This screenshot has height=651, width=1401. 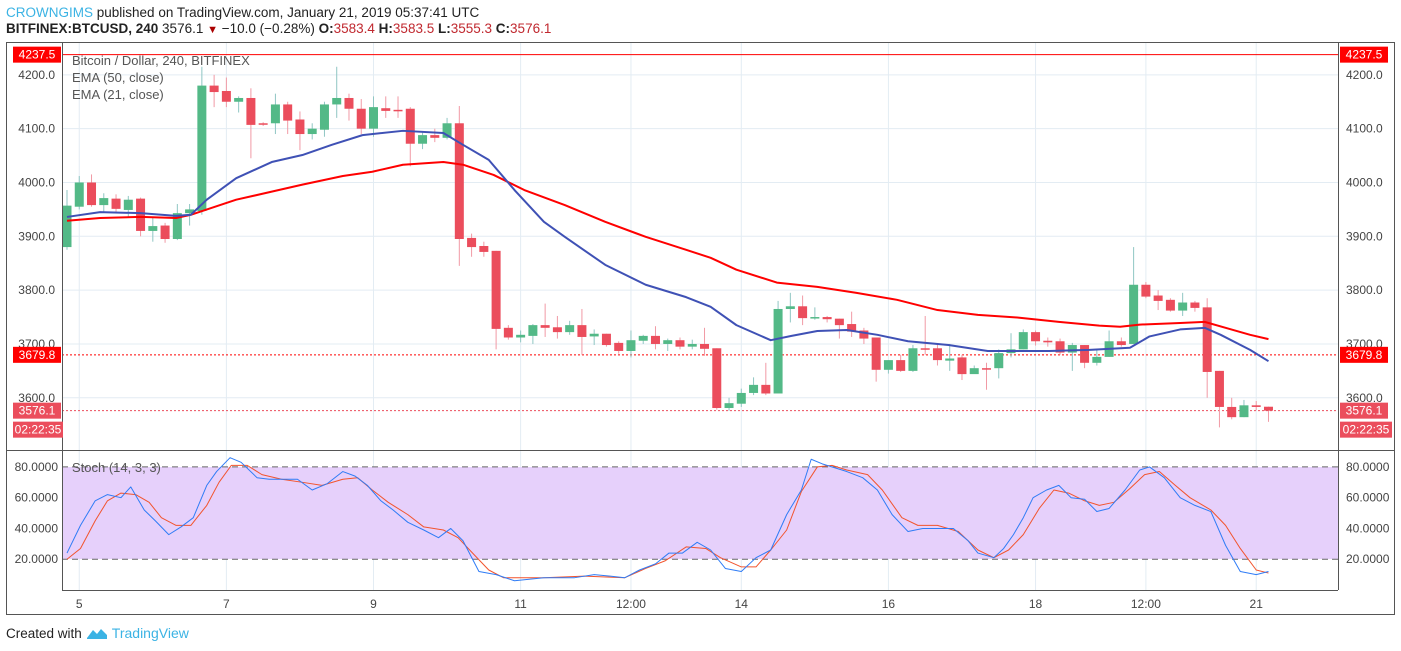 What do you see at coordinates (1364, 236) in the screenshot?
I see `y-tick-label-right: 3900.0` at bounding box center [1364, 236].